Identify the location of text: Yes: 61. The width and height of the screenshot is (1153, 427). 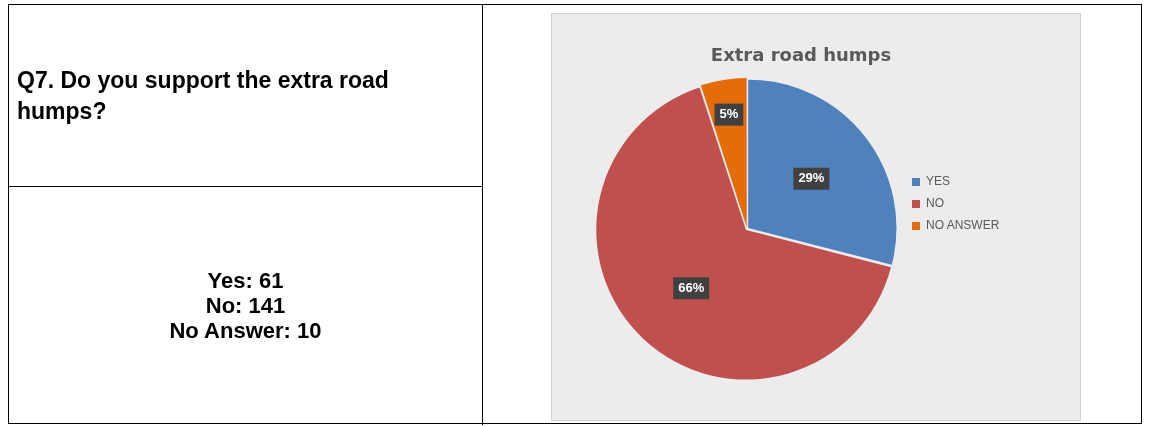
(245, 280).